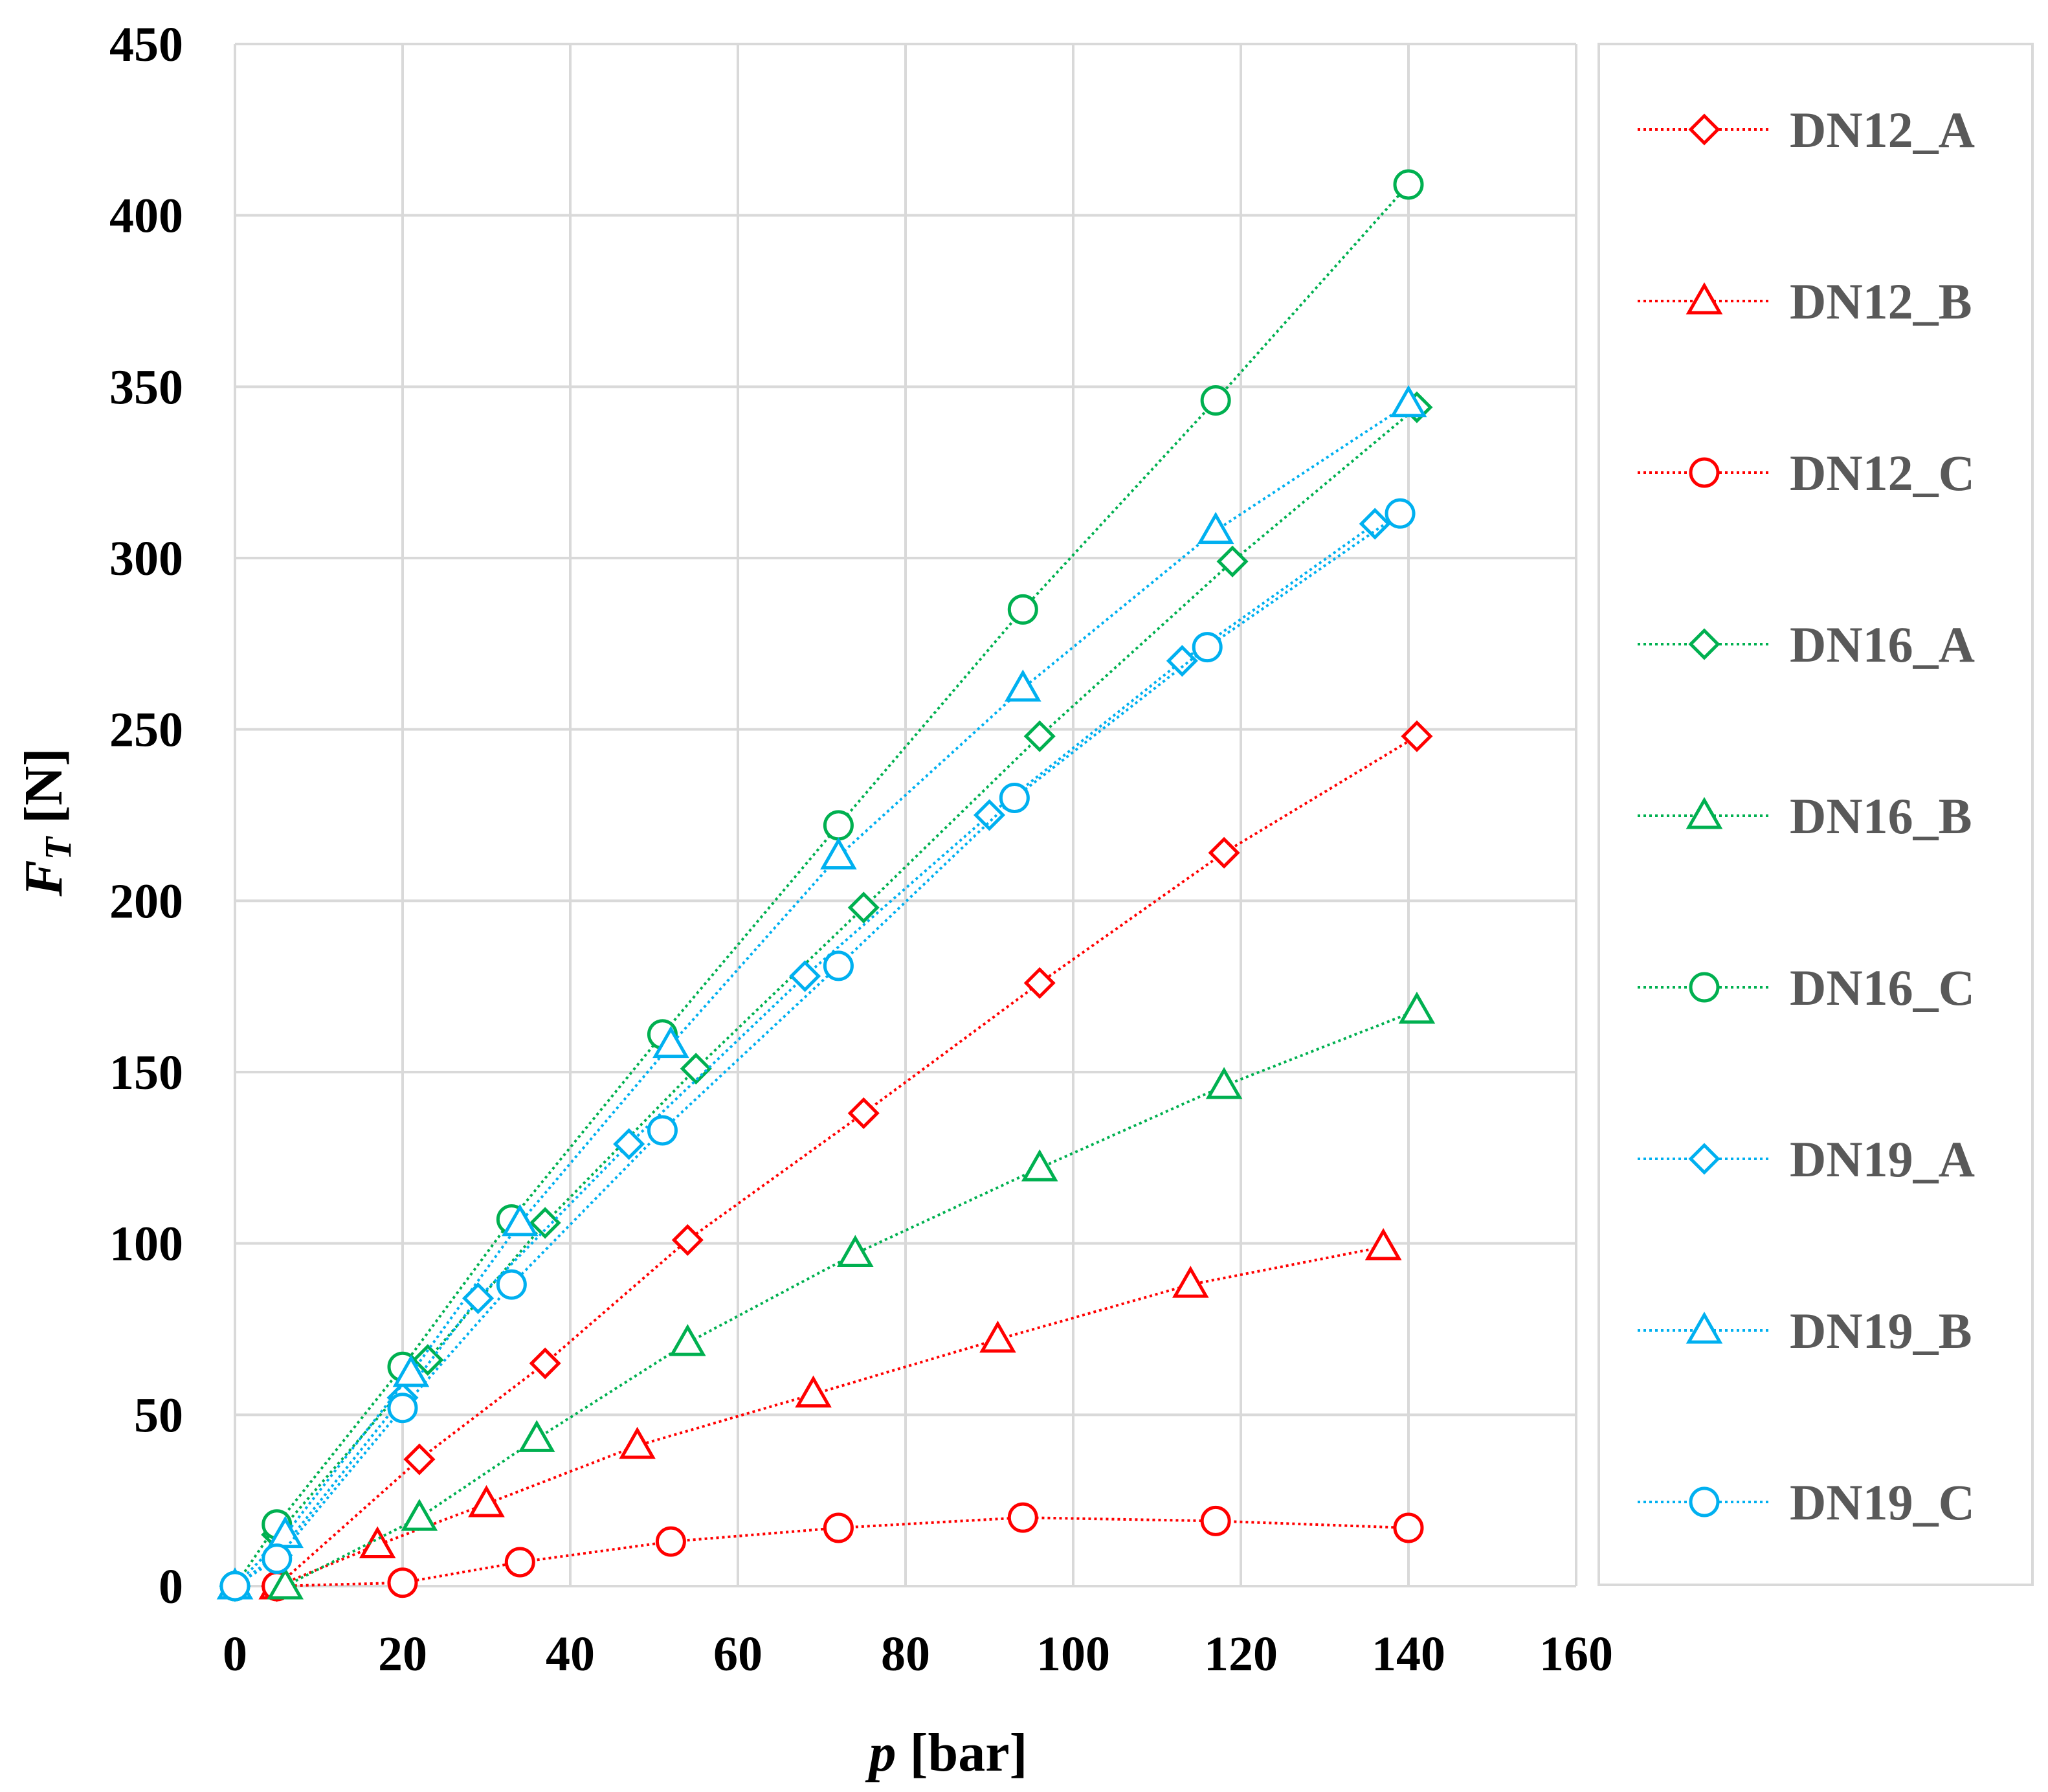 Image resolution: width=2048 pixels, height=1792 pixels. What do you see at coordinates (146, 559) in the screenshot?
I see `y-tick-label-300: 300` at bounding box center [146, 559].